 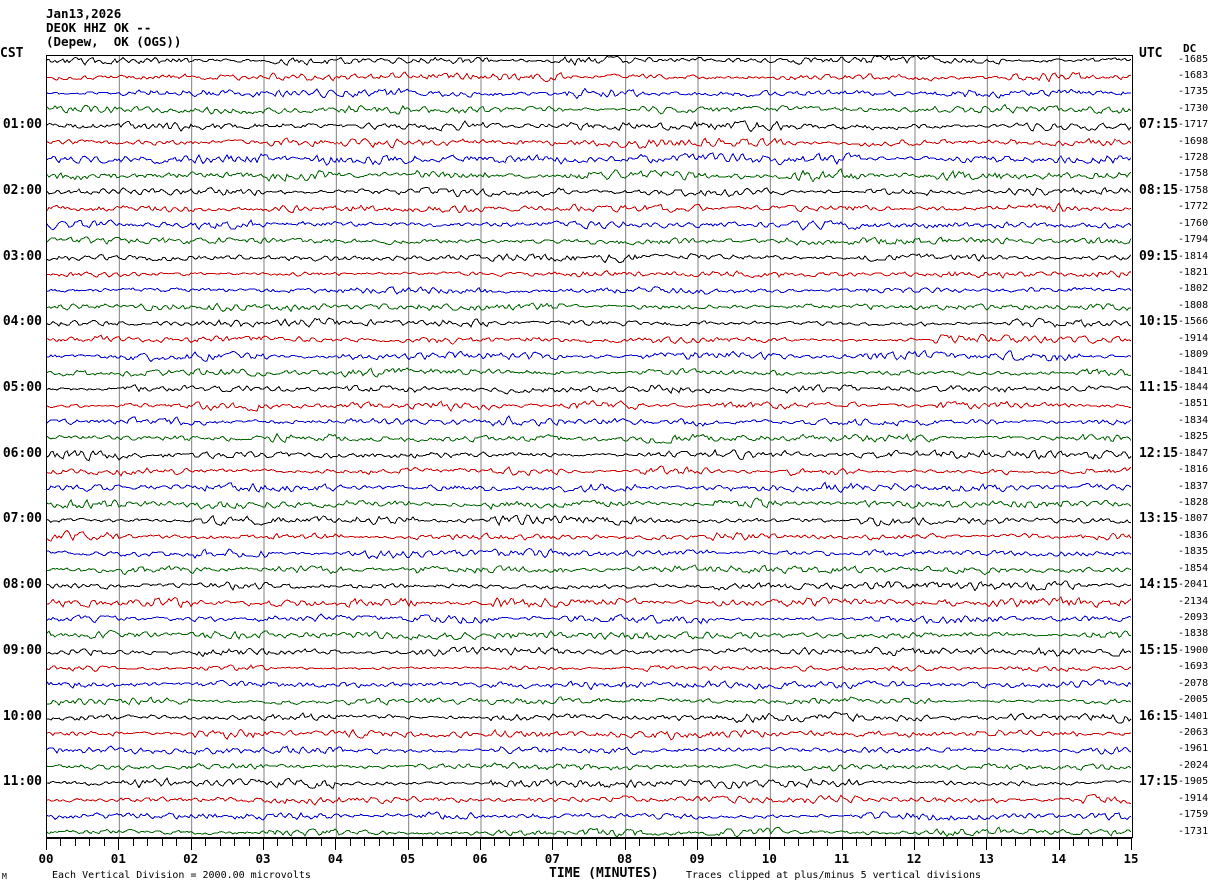 What do you see at coordinates (114, 41) in the screenshot?
I see `header-location: (Depew, OK (OGS))` at bounding box center [114, 41].